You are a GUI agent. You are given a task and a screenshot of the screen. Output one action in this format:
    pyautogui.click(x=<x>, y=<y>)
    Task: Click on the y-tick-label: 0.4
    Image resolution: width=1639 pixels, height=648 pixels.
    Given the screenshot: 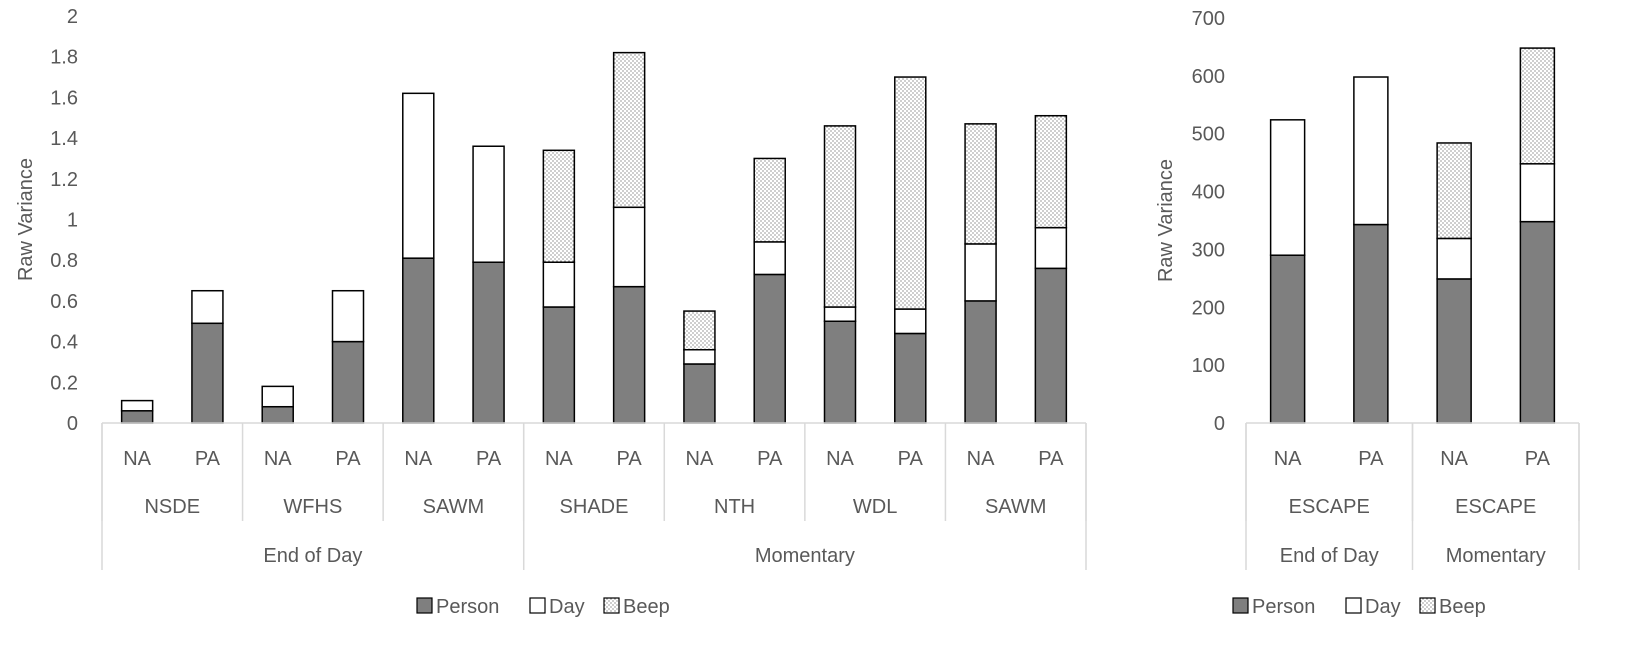 What is the action you would take?
    pyautogui.click(x=64, y=343)
    